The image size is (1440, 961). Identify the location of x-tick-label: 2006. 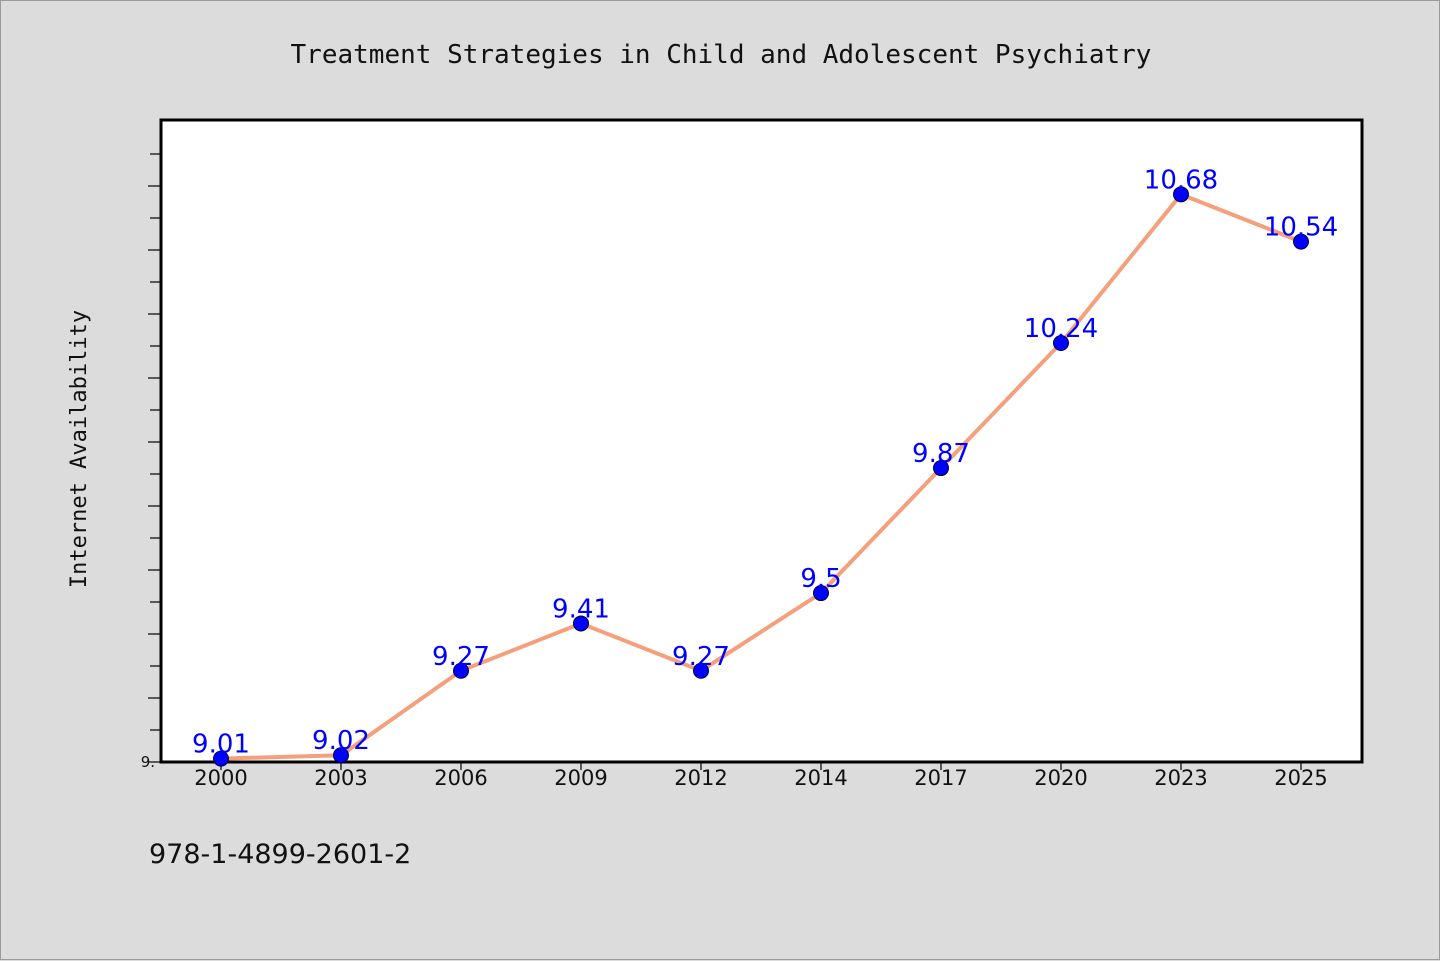
(460, 778).